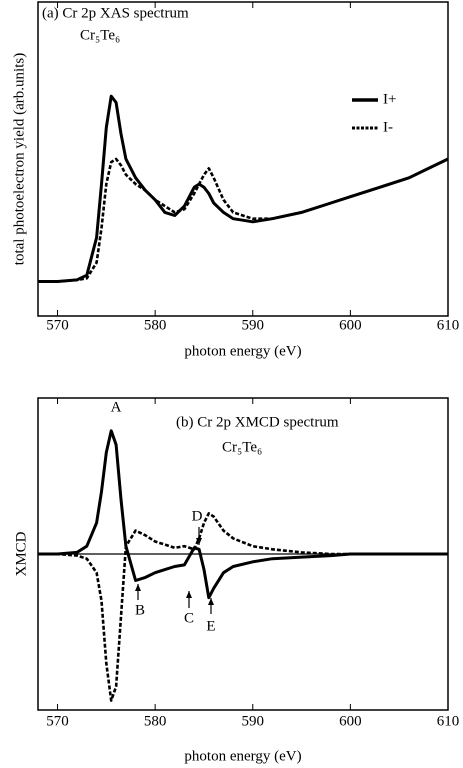  Describe the element at coordinates (115, 13) in the screenshot. I see `annotation: (a) Cr 2p XAS spectrum` at that location.